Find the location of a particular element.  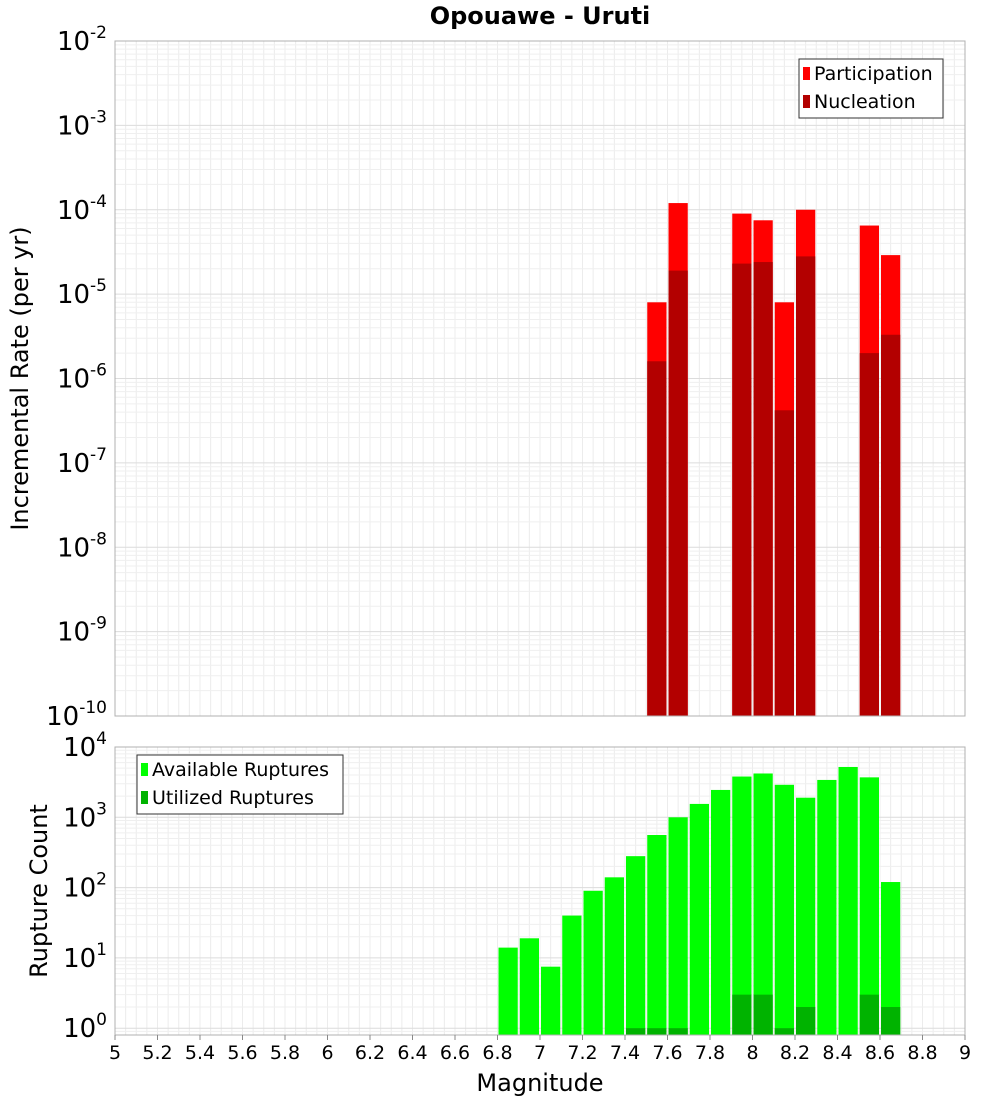

y-tick-label: 10³ is located at coordinates (85, 816).